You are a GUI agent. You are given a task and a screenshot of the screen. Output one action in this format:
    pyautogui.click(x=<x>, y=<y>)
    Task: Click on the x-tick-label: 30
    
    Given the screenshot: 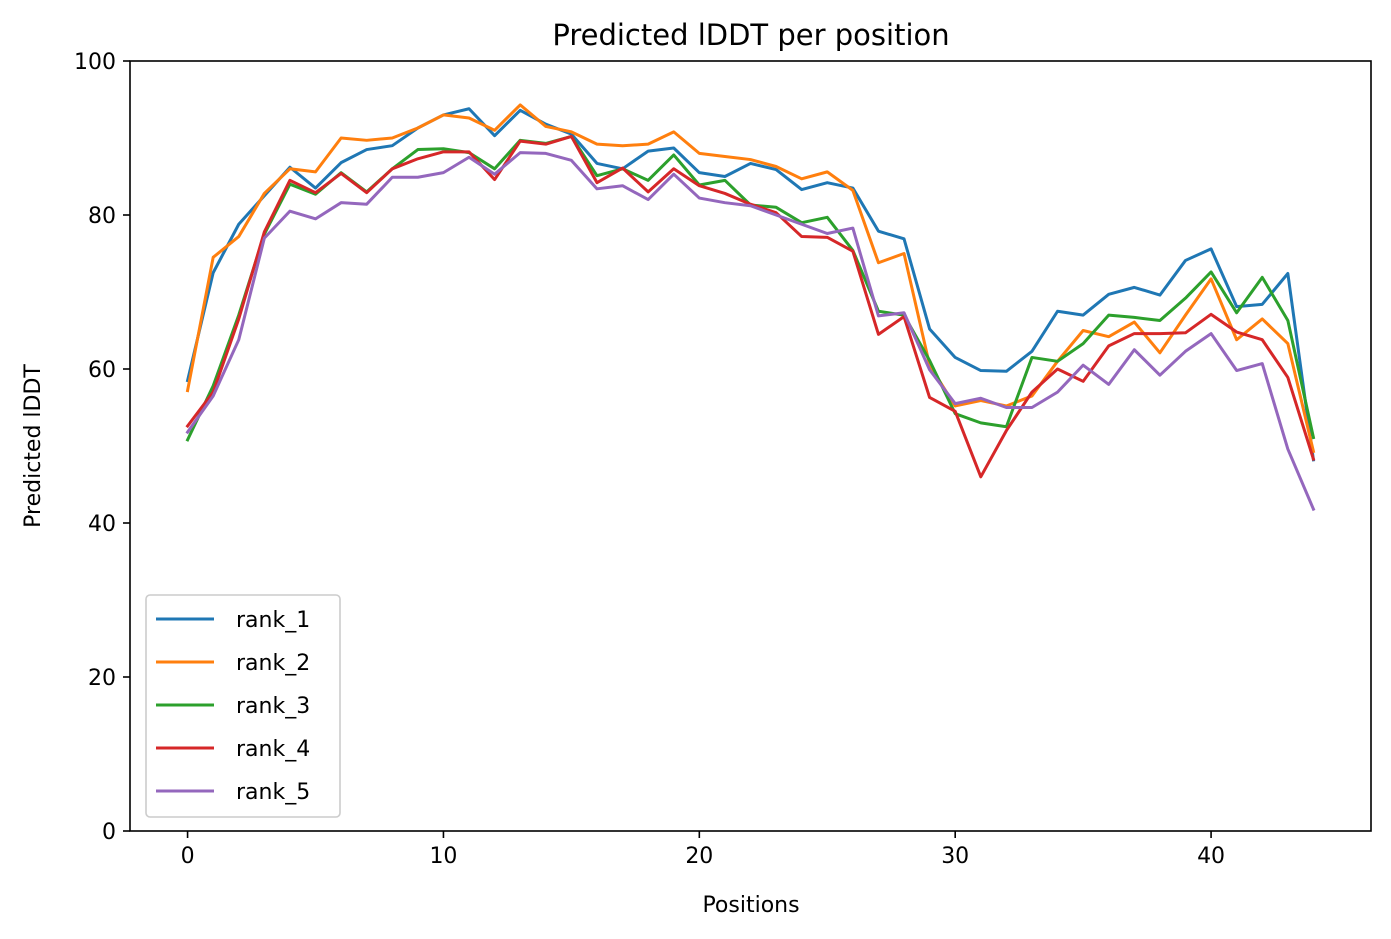 What is the action you would take?
    pyautogui.click(x=955, y=856)
    